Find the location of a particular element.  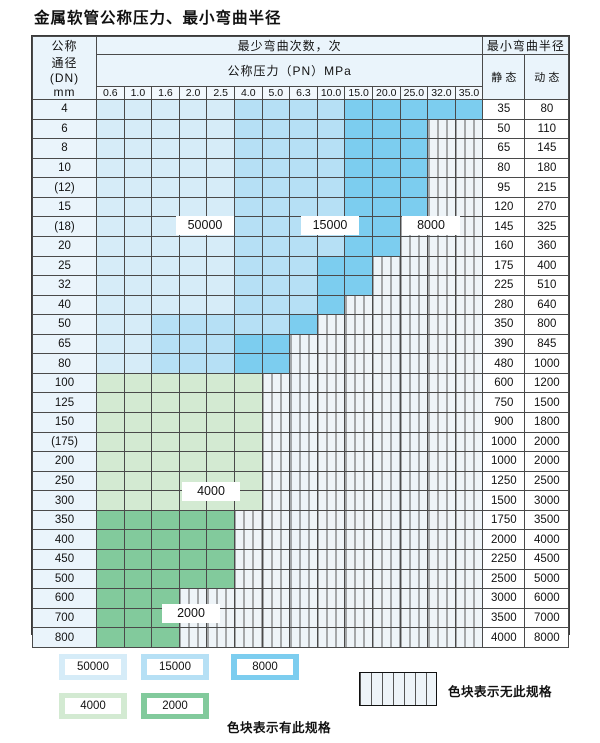

dn-value: (18) is located at coordinates (64, 226).